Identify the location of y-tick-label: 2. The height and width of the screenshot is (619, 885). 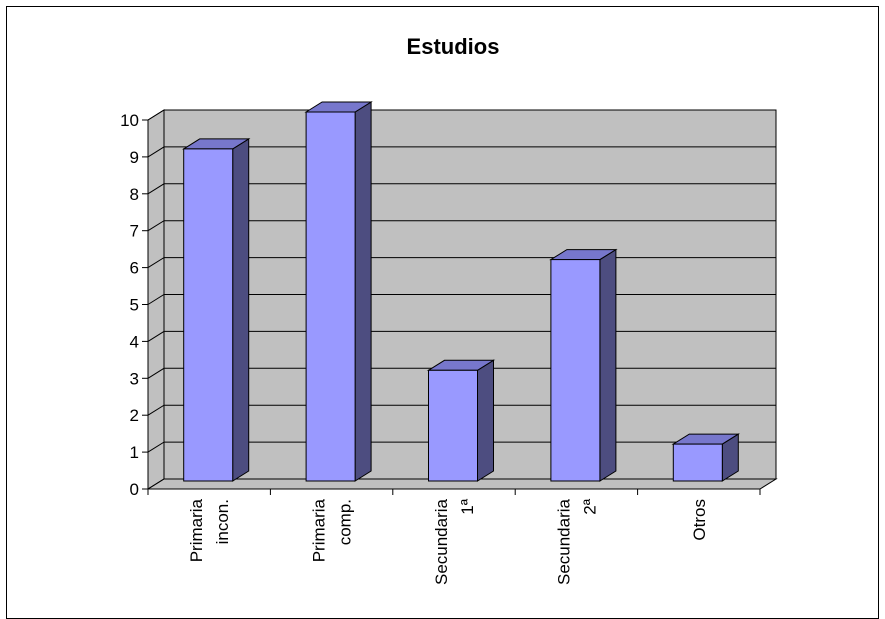
(134, 415).